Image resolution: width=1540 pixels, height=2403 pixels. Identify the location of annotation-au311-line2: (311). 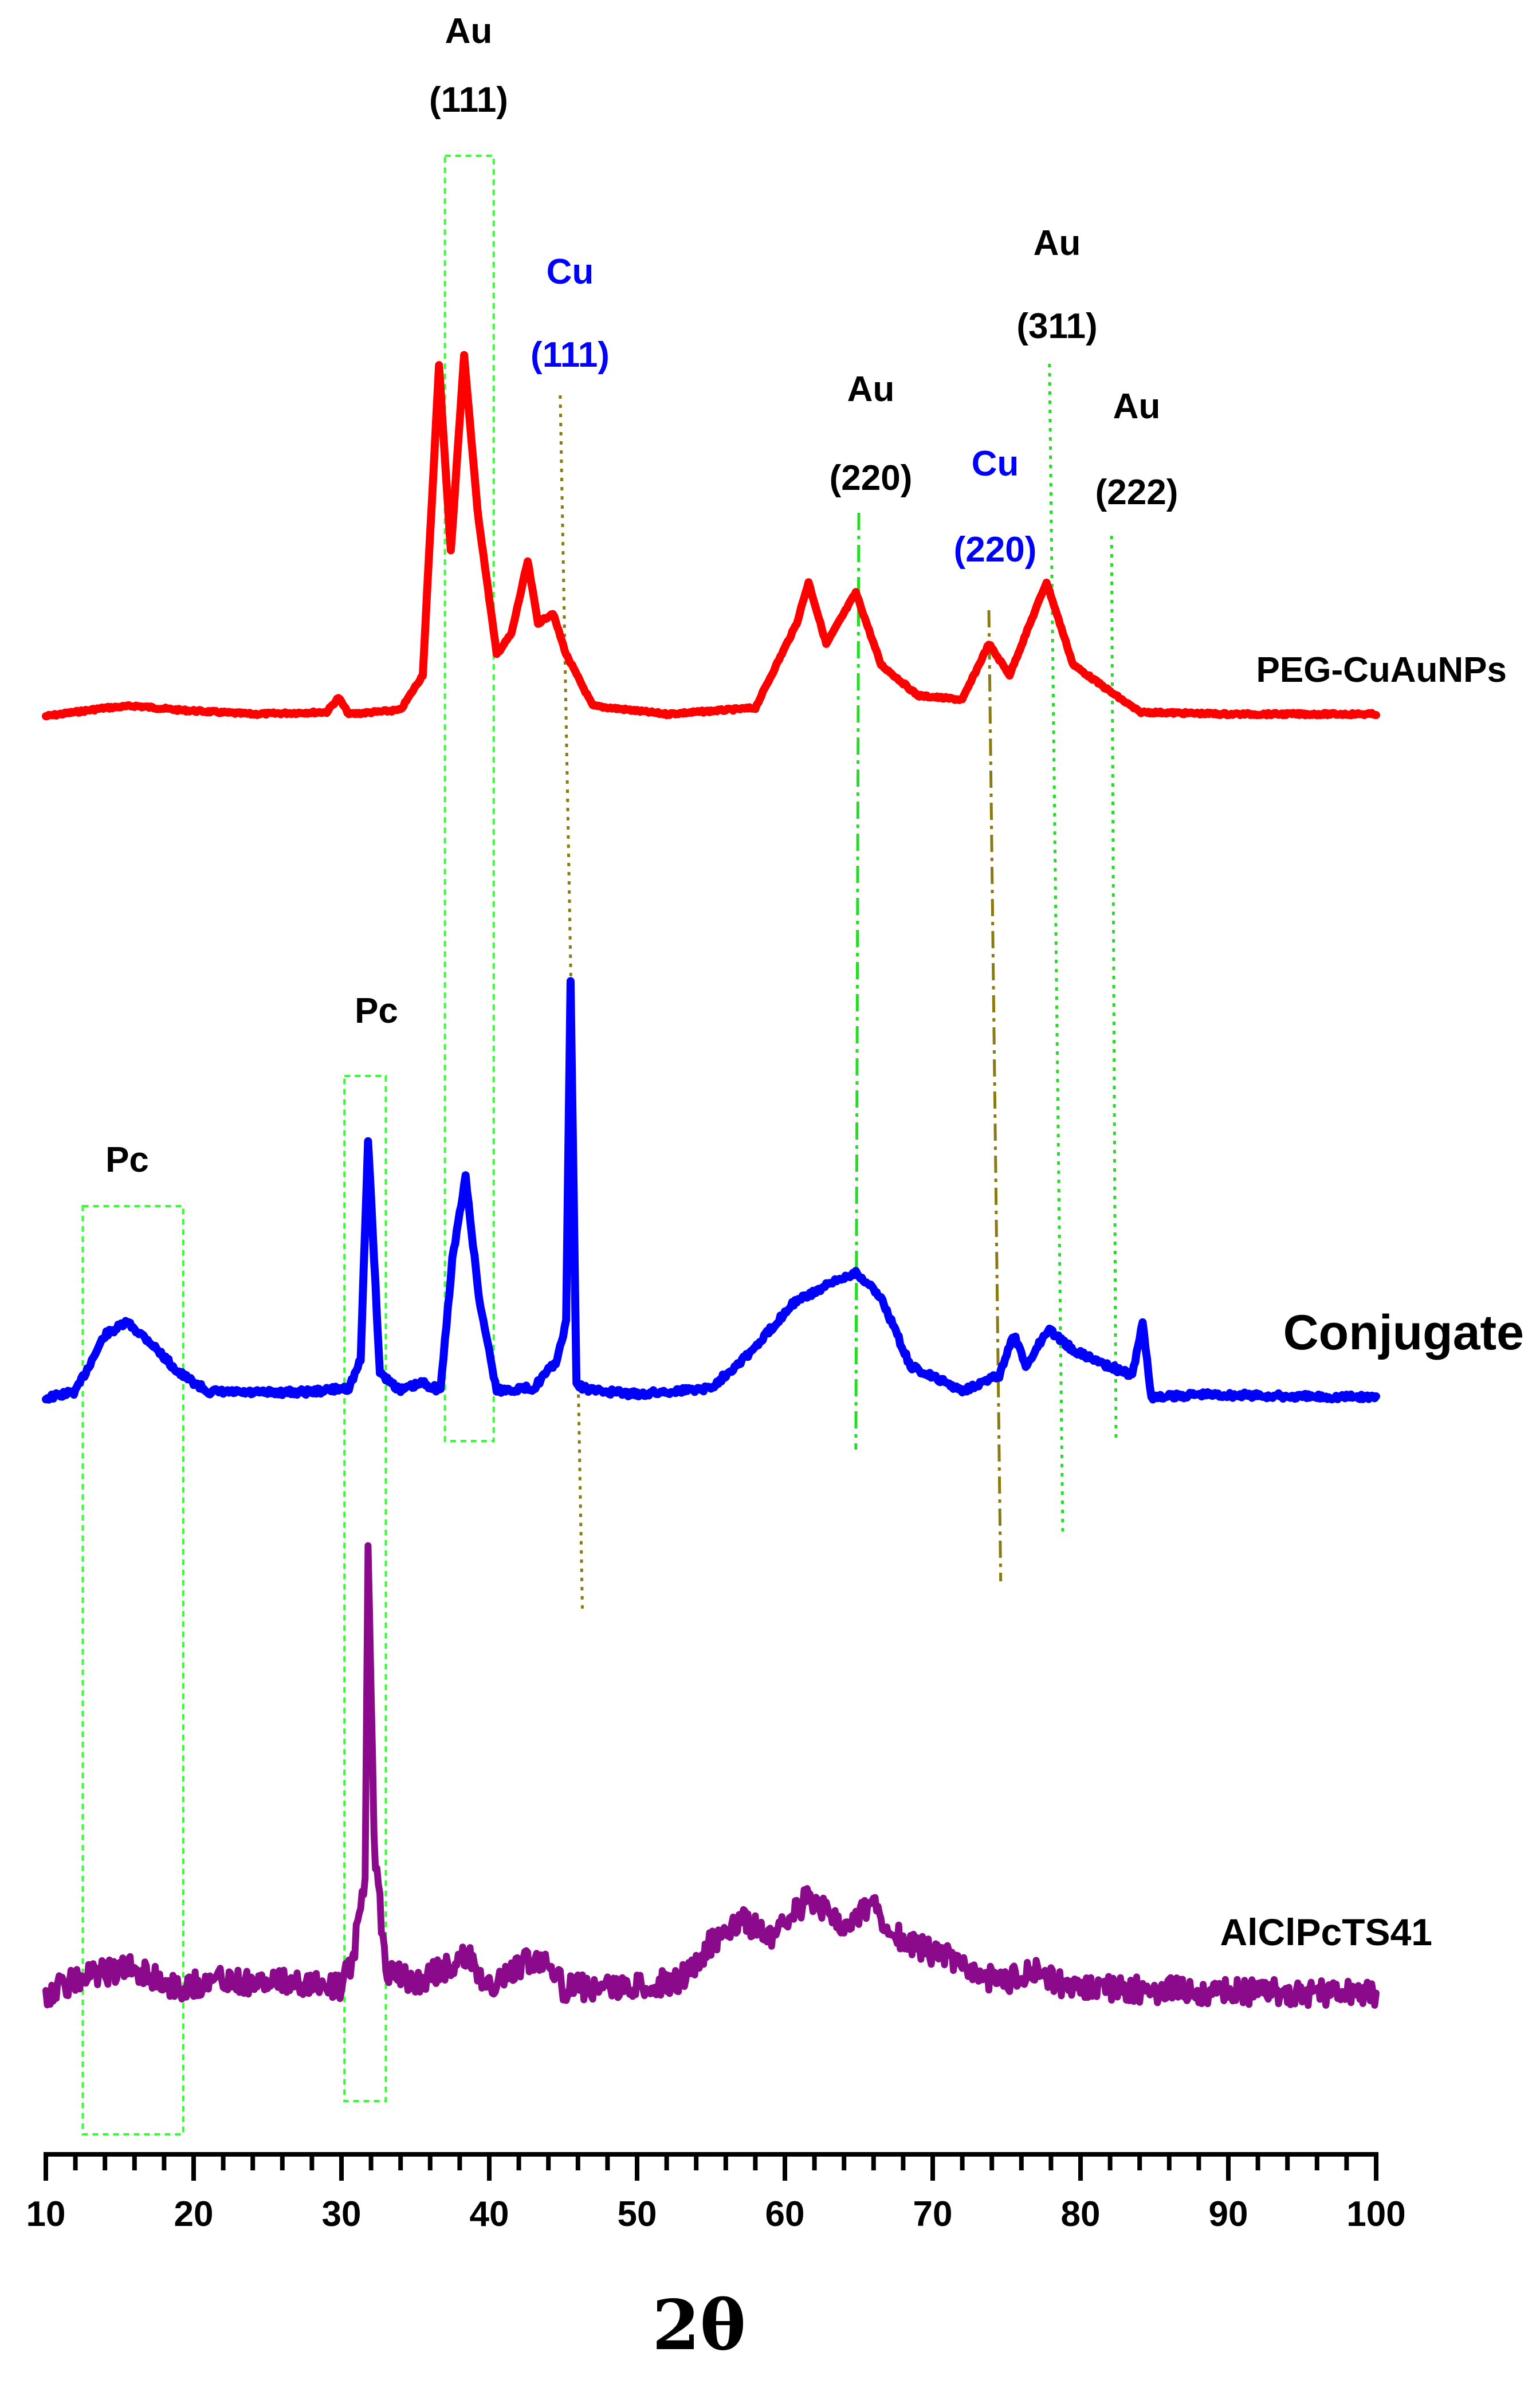
(1056, 327).